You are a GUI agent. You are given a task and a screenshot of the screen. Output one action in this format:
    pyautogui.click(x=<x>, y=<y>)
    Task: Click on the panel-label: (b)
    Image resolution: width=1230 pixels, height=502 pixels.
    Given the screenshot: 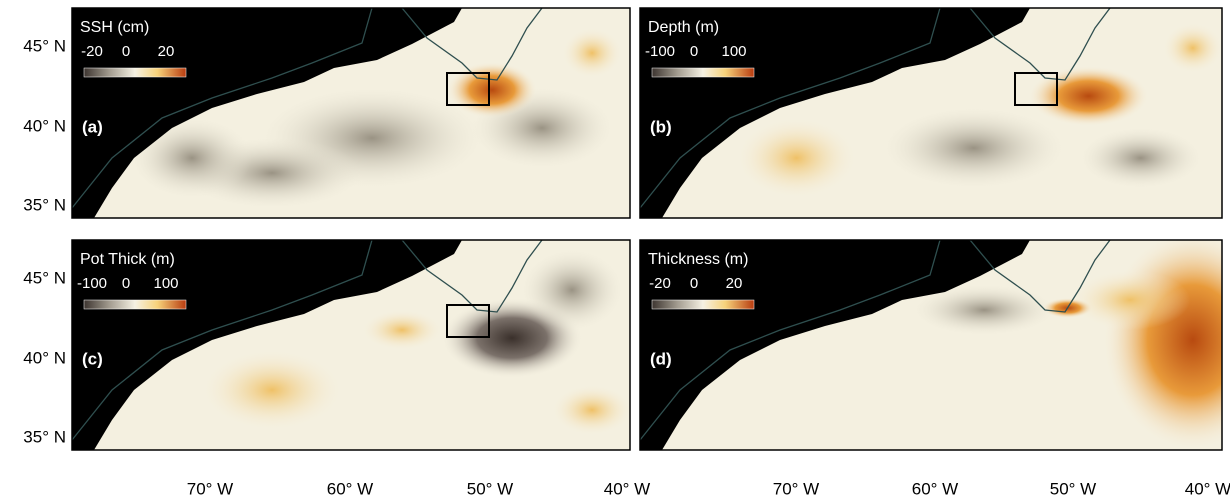 What is the action you would take?
    pyautogui.click(x=661, y=126)
    